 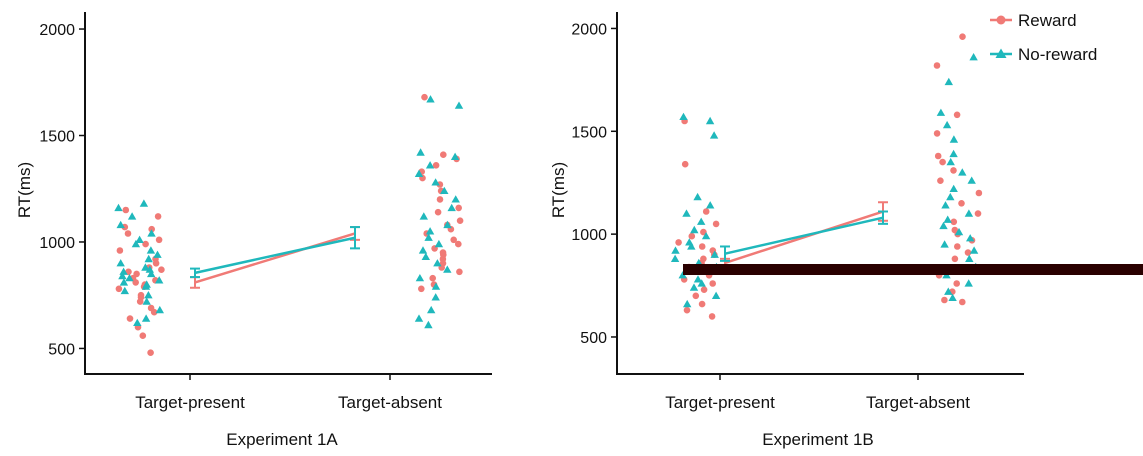 I want to click on reward-marker-icon, so click(x=1001, y=20).